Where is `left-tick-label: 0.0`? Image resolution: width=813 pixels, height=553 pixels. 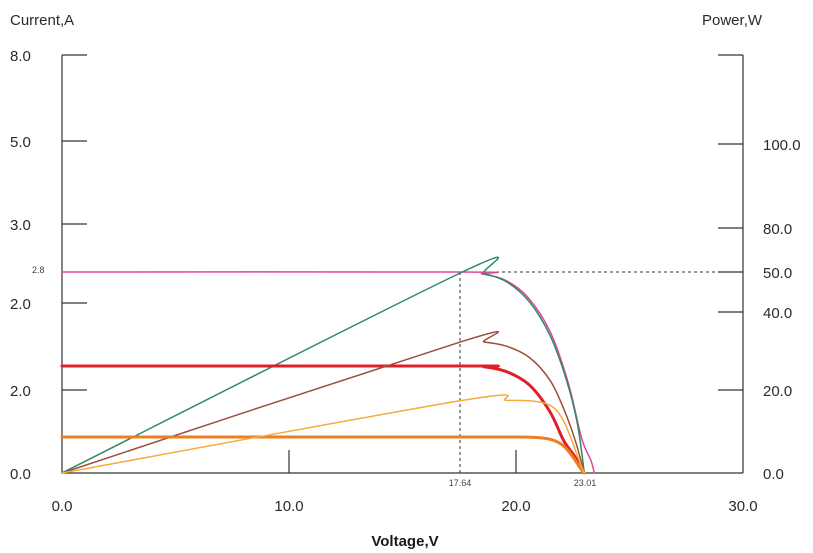 left-tick-label: 0.0 is located at coordinates (20, 474).